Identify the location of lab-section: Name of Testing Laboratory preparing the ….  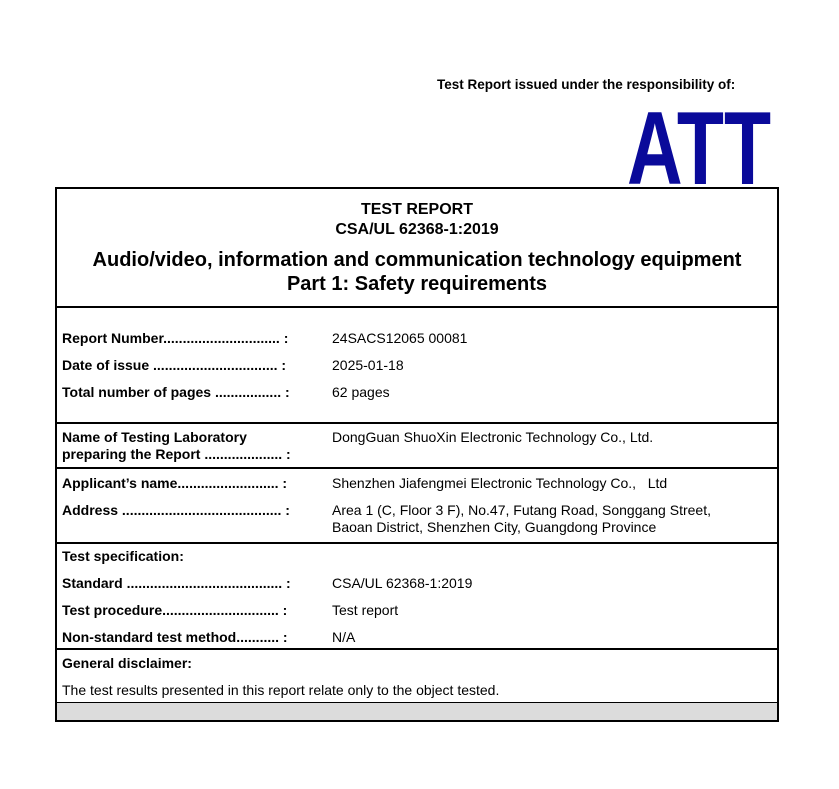
(417, 446).